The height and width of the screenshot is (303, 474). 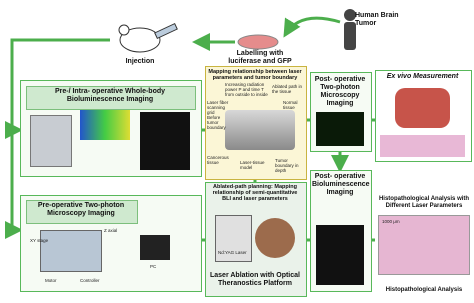 What do you see at coordinates (165, 141) in the screenshot?
I see `mouse-bli-image` at bounding box center [165, 141].